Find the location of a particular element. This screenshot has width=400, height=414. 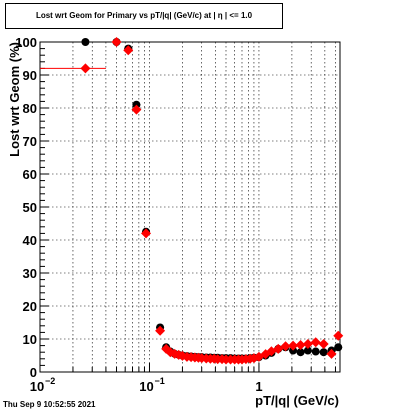

x-tick-label-base: 1 is located at coordinates (258, 386).